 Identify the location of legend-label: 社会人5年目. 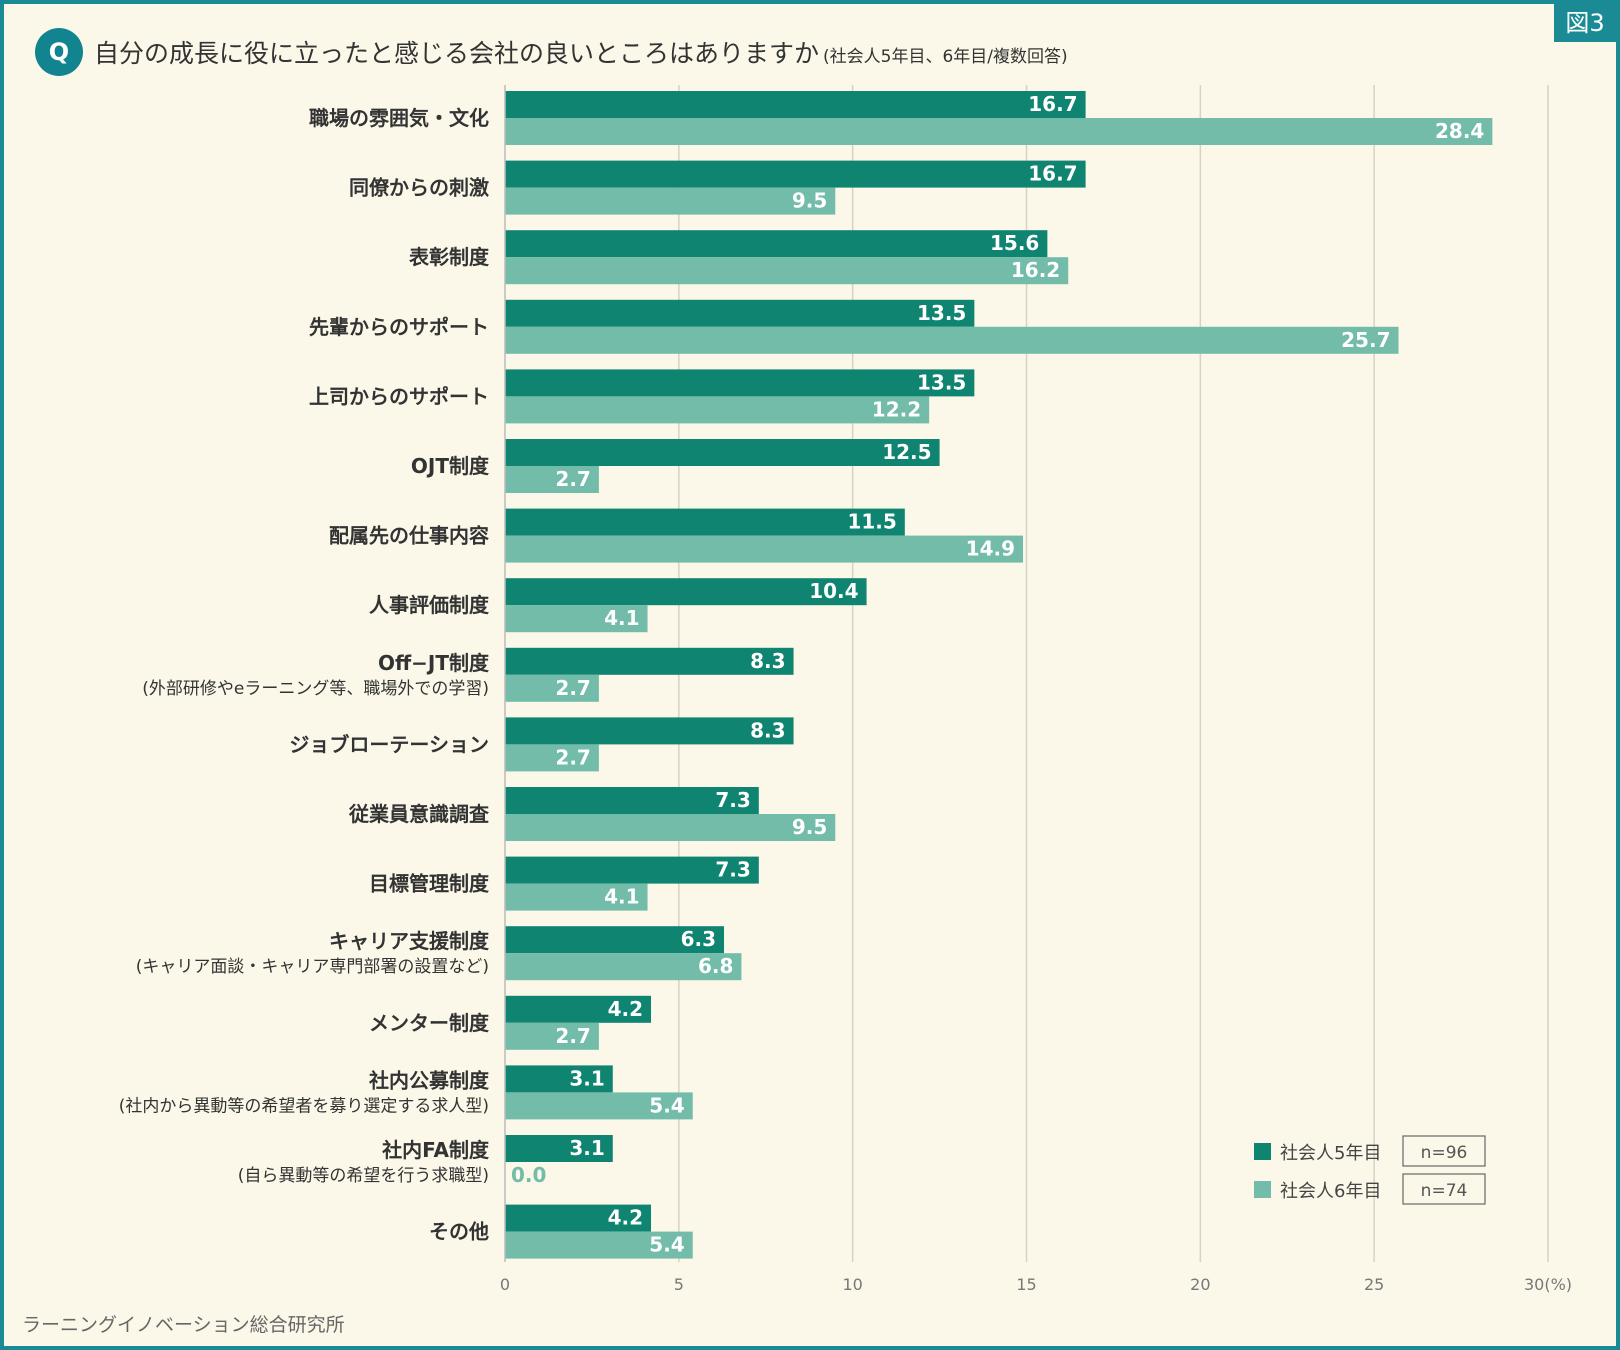
(1330, 1153).